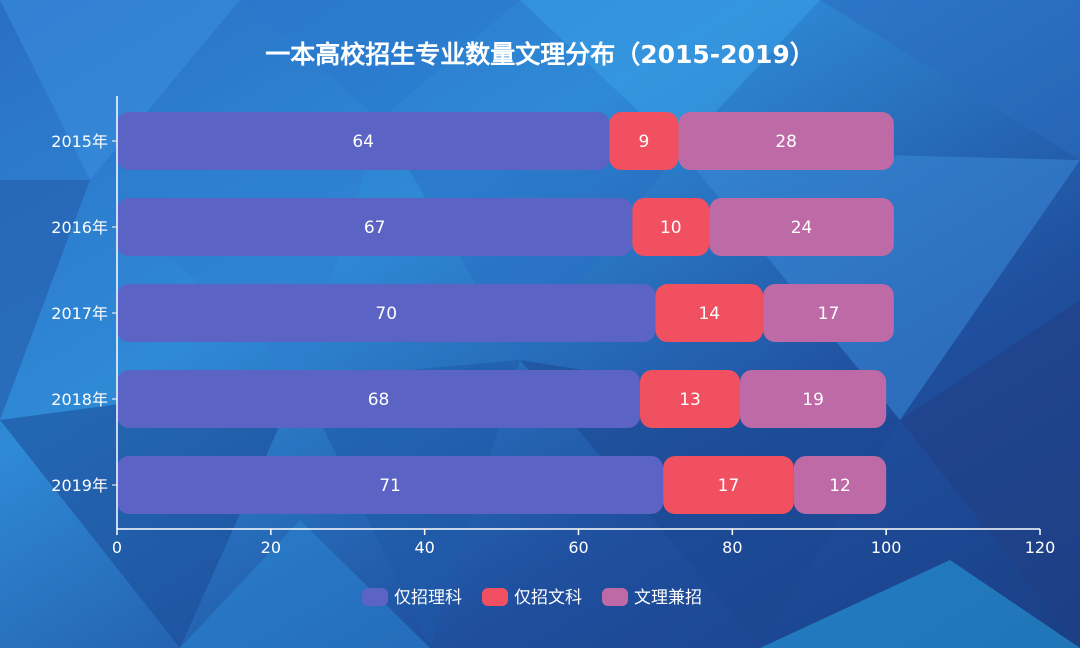 Image resolution: width=1080 pixels, height=648 pixels. Describe the element at coordinates (732, 547) in the screenshot. I see `x-tick-label: 80` at that location.